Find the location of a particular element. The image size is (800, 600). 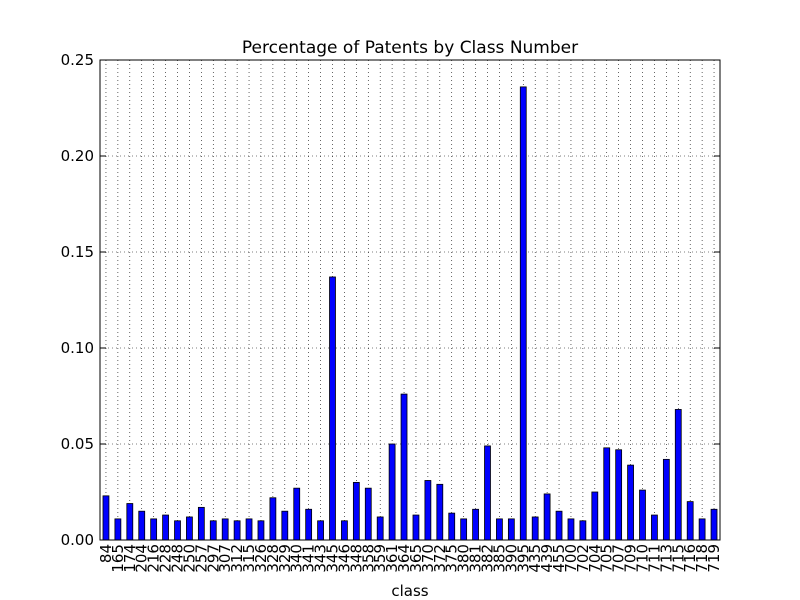

x-tick-label: 345 is located at coordinates (333, 558).